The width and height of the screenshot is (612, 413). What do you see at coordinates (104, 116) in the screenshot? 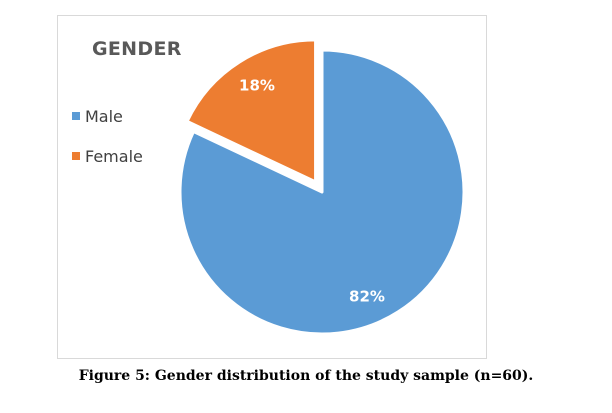
I see `legend-label-male: Male` at bounding box center [104, 116].